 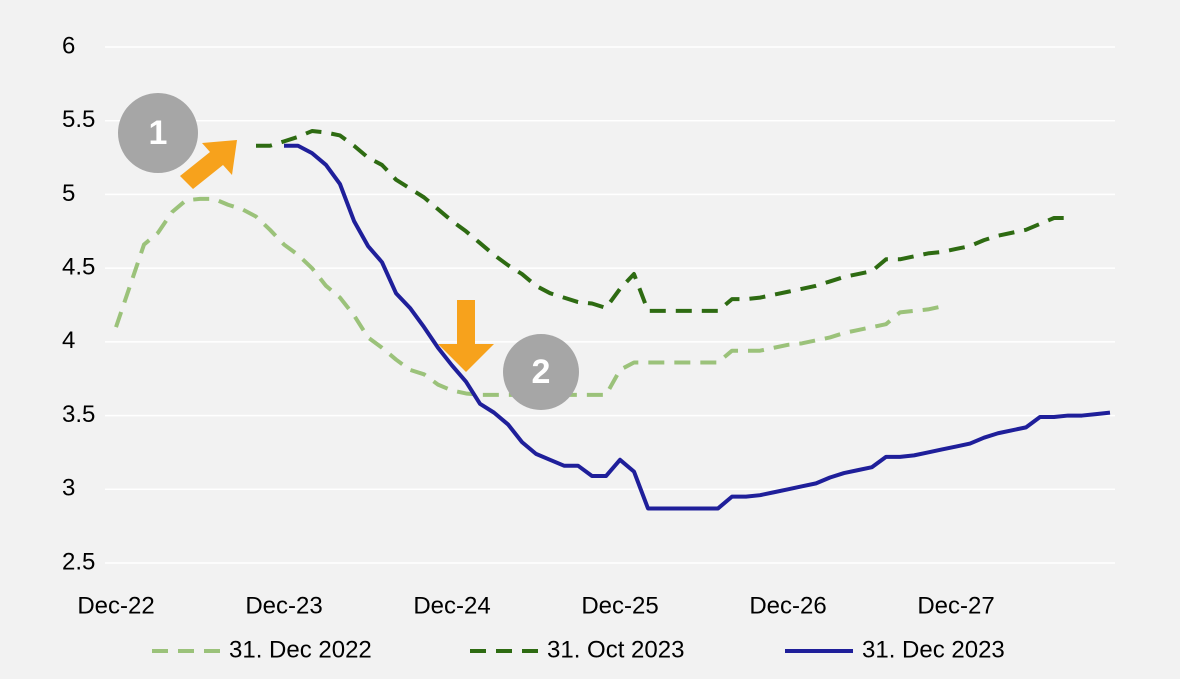 I want to click on legend-label: 31. Oct 2023, so click(x=615, y=649).